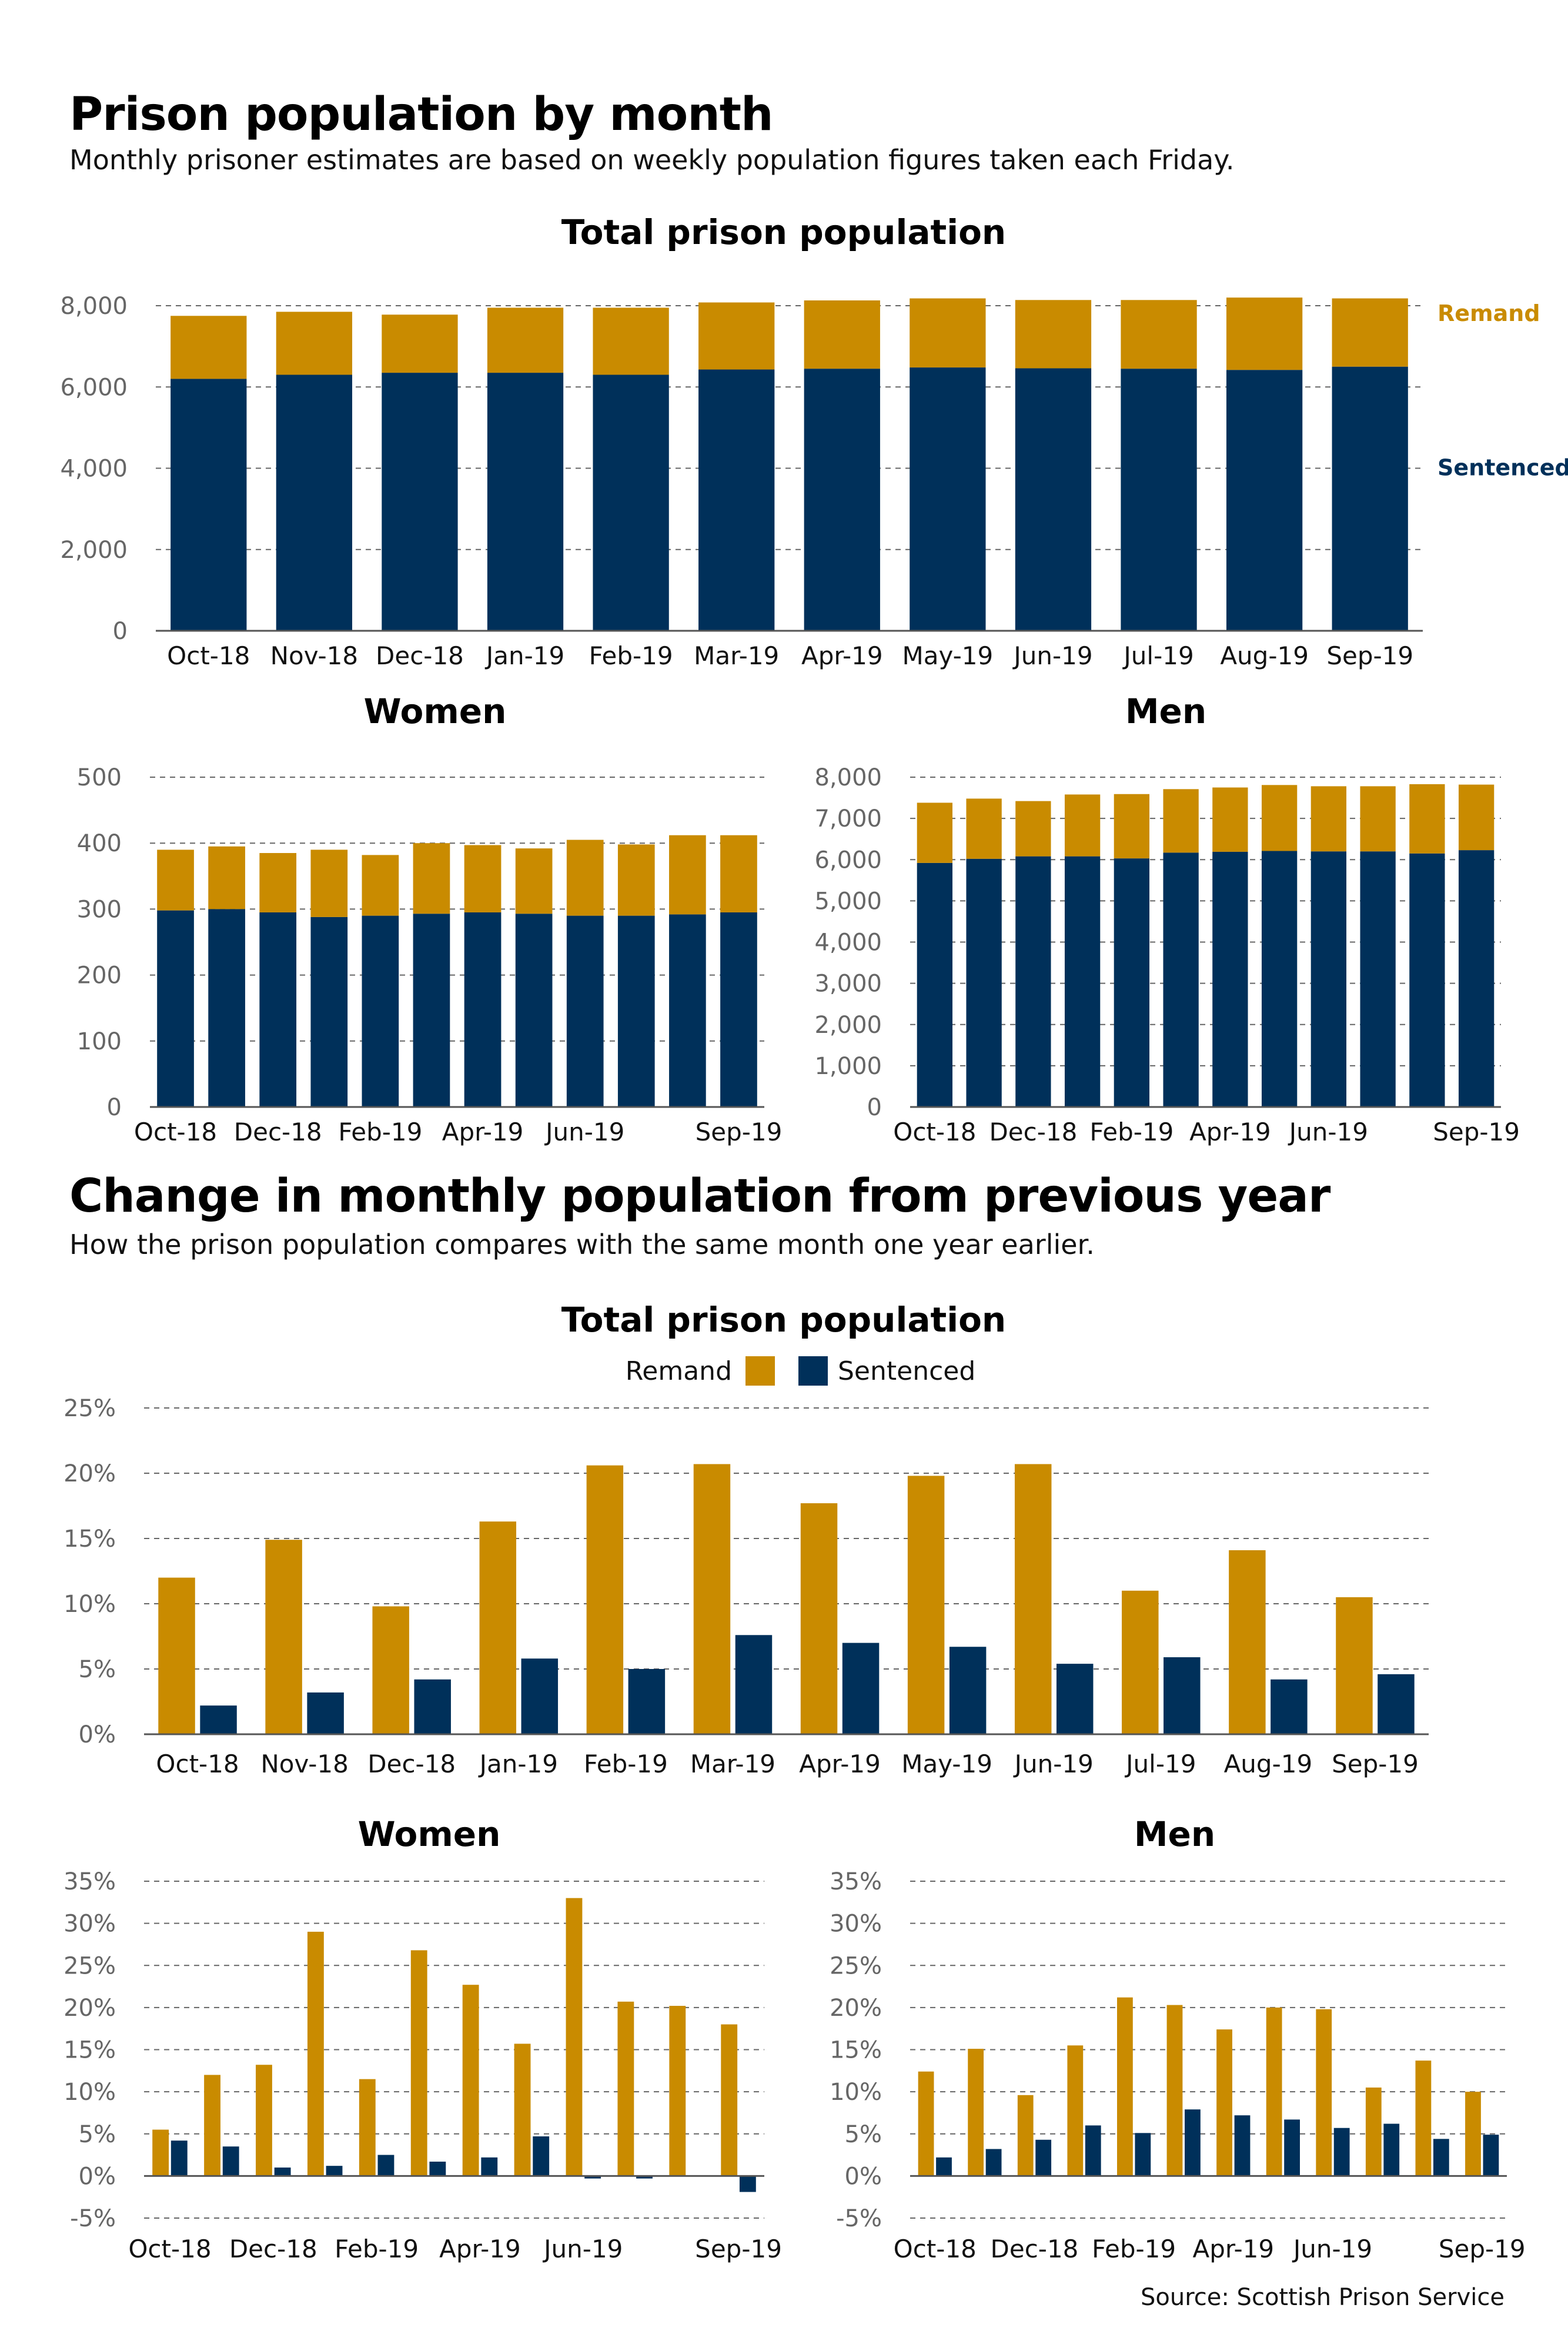 Image resolution: width=1568 pixels, height=2328 pixels. I want to click on x-tick-label: Oct-18, so click(197, 1764).